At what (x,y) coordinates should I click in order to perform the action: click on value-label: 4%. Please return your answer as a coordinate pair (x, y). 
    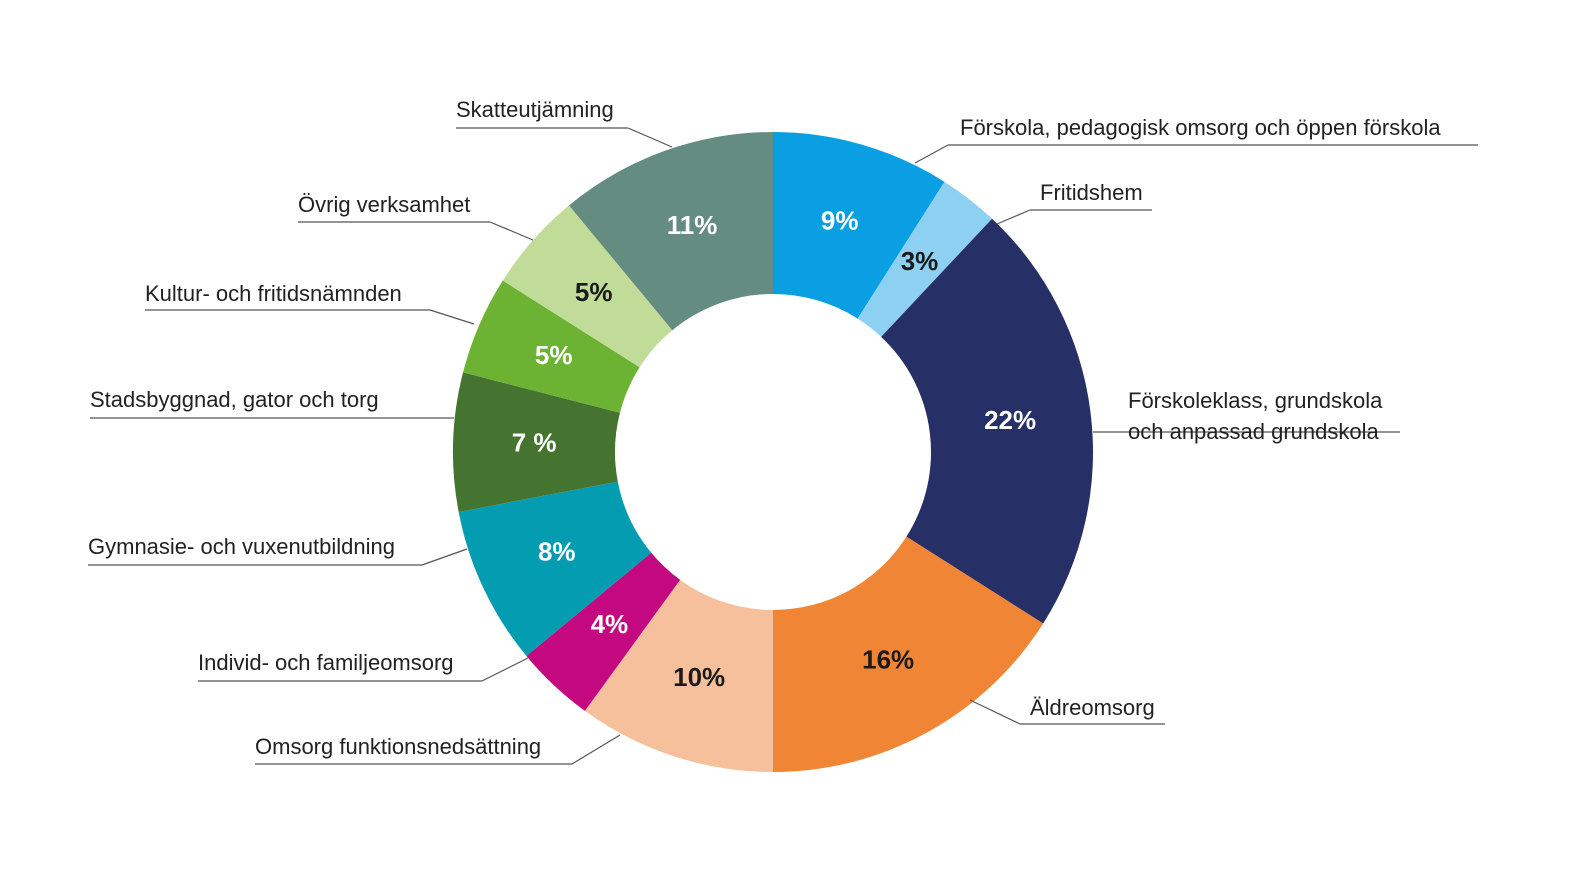
    Looking at the image, I should click on (610, 624).